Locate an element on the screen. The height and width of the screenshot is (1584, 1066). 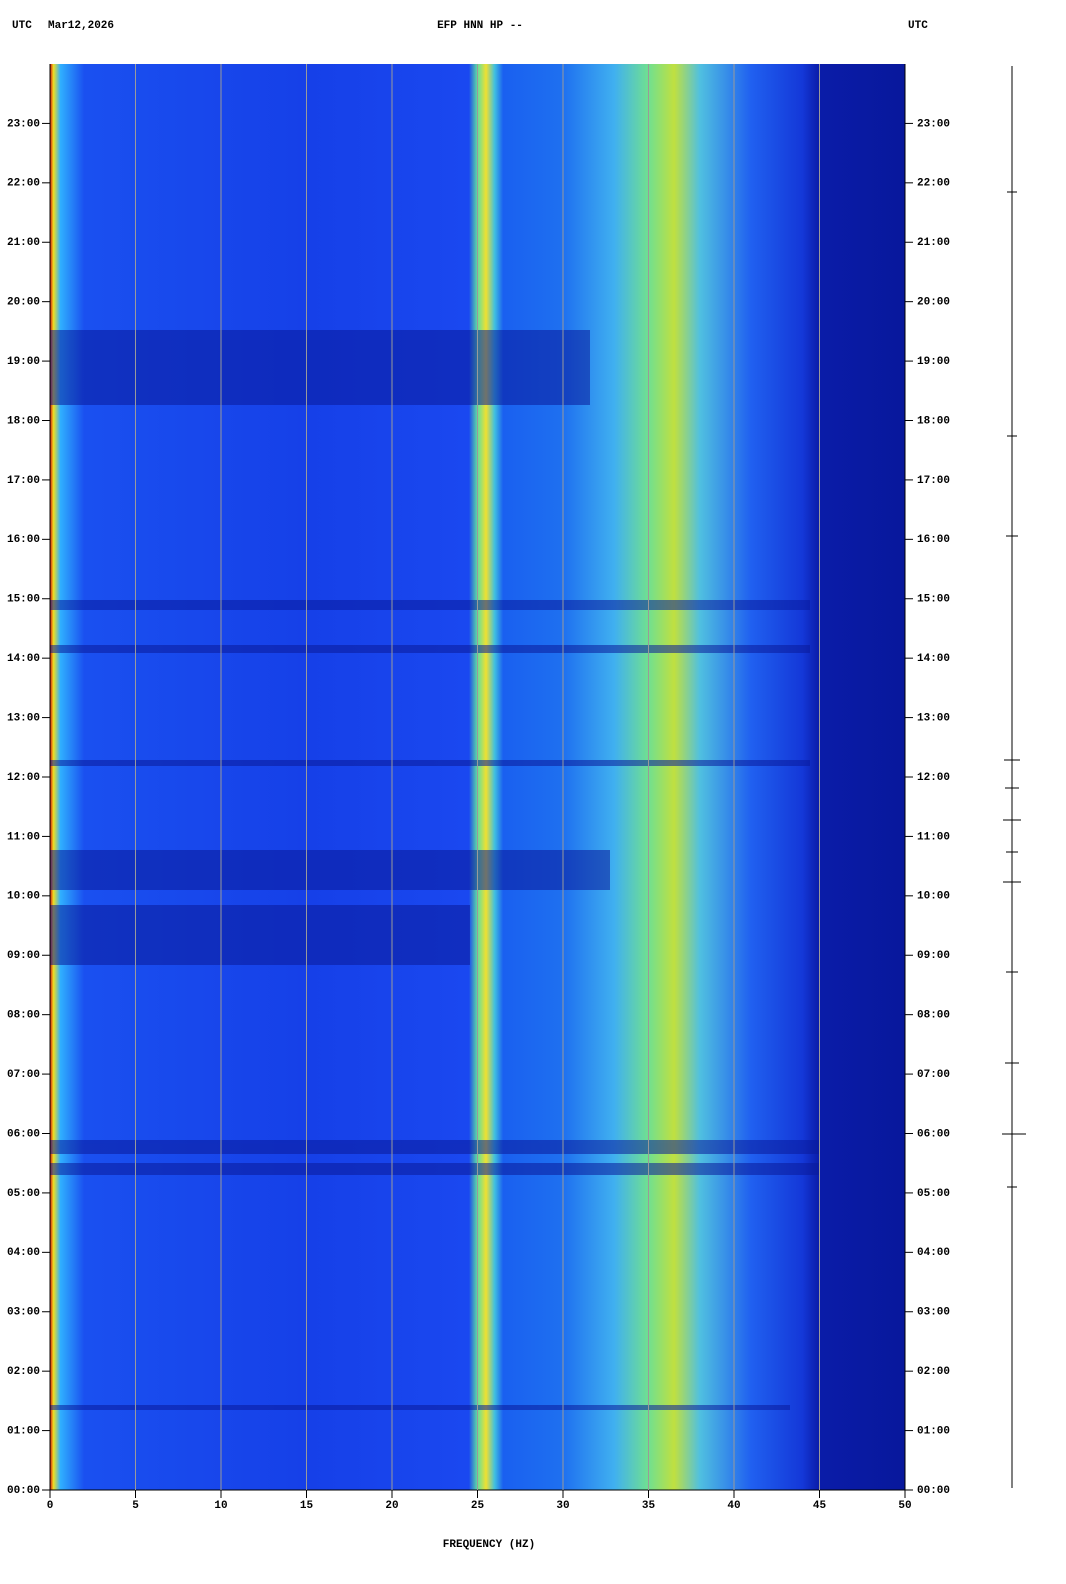
x-tick-label: 10 is located at coordinates (220, 1506).